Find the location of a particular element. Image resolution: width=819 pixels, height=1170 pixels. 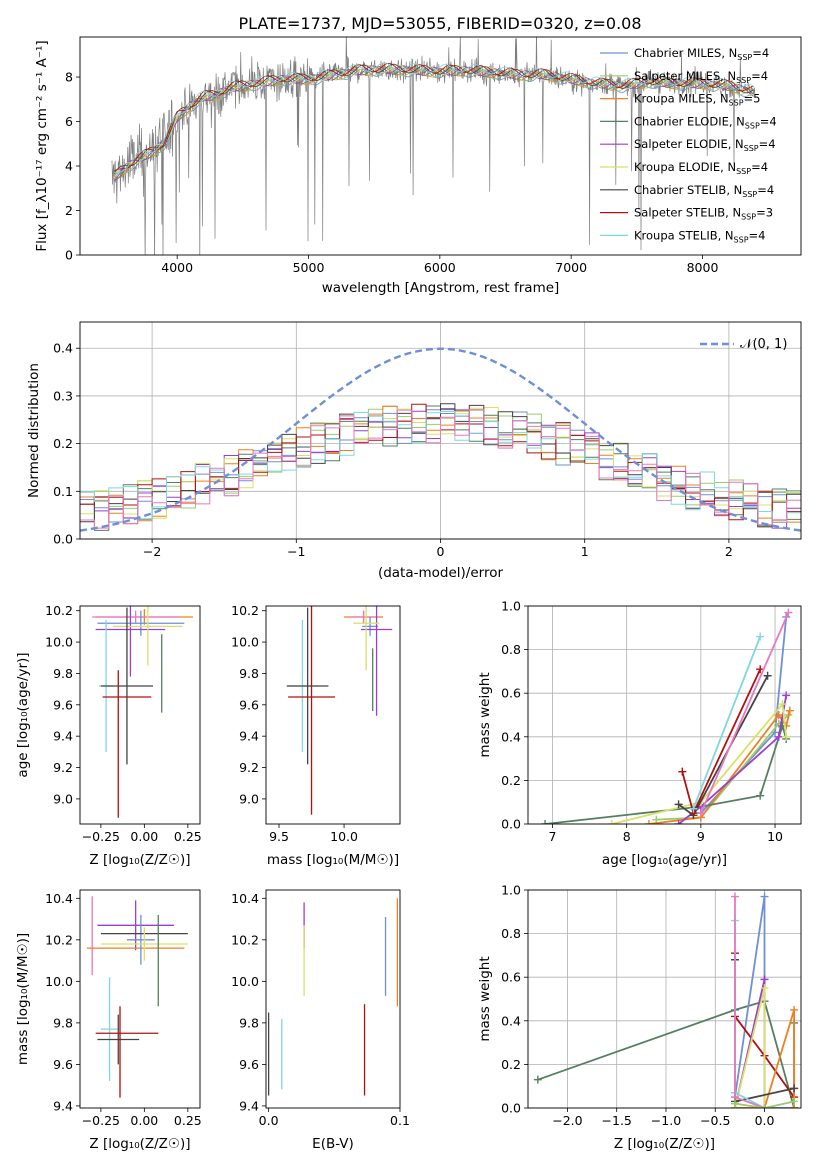

model-line-salpeter-stelib is located at coordinates (434, 117).